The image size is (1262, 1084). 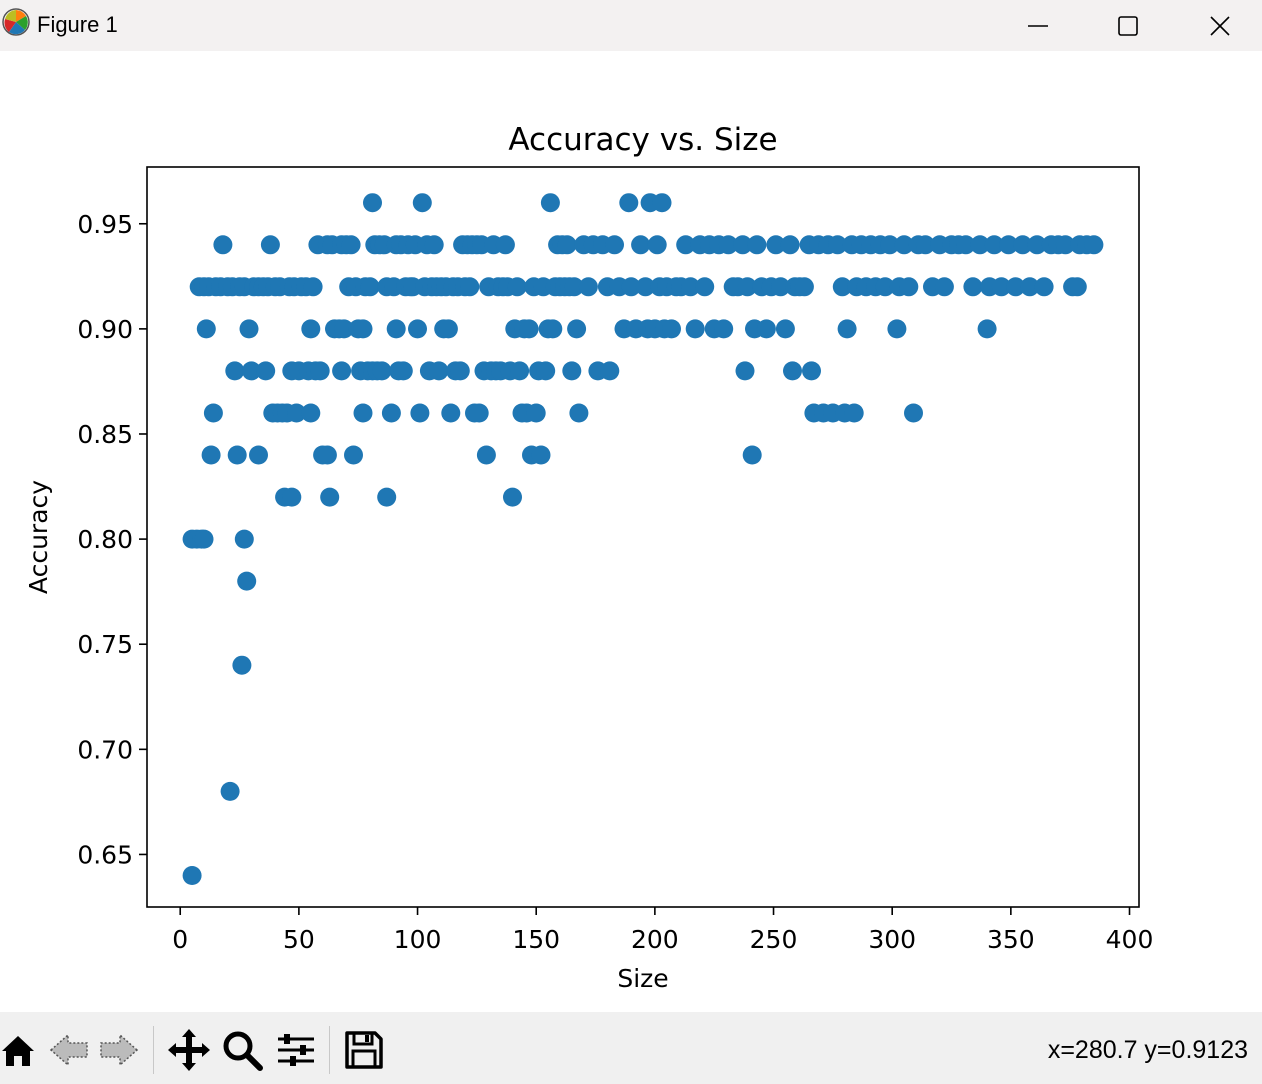 I want to click on x-tick-label: 0, so click(x=180, y=939).